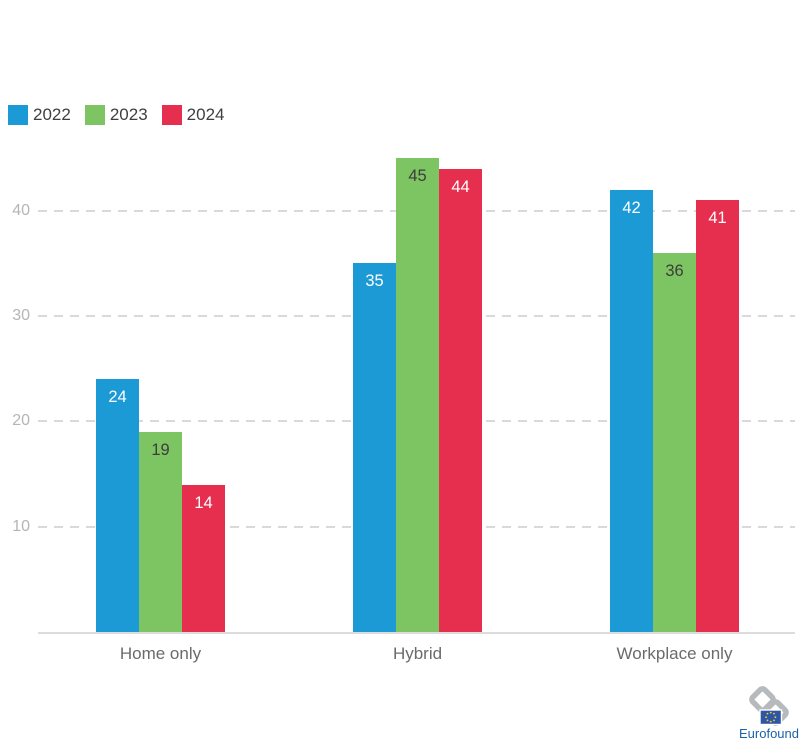  I want to click on eurofound-logo: Eurofound, so click(769, 713).